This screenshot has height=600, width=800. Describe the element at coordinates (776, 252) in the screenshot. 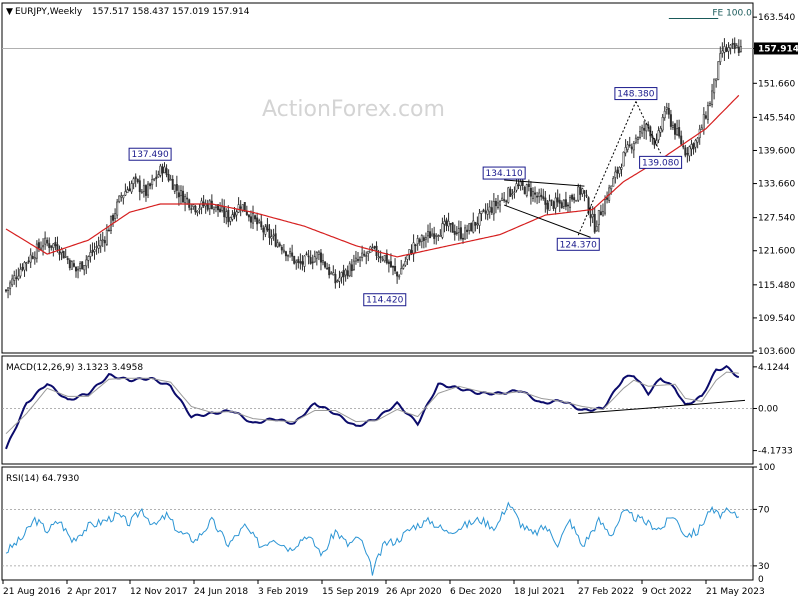

I see `price-tick-label: 121.600` at that location.